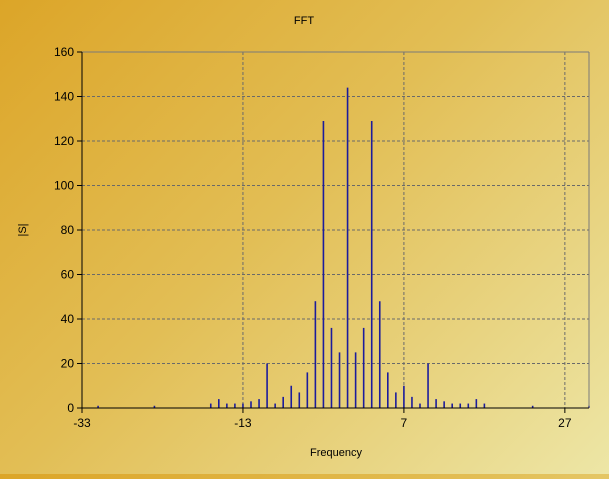  Describe the element at coordinates (64, 52) in the screenshot. I see `y-tick-label: 160` at that location.